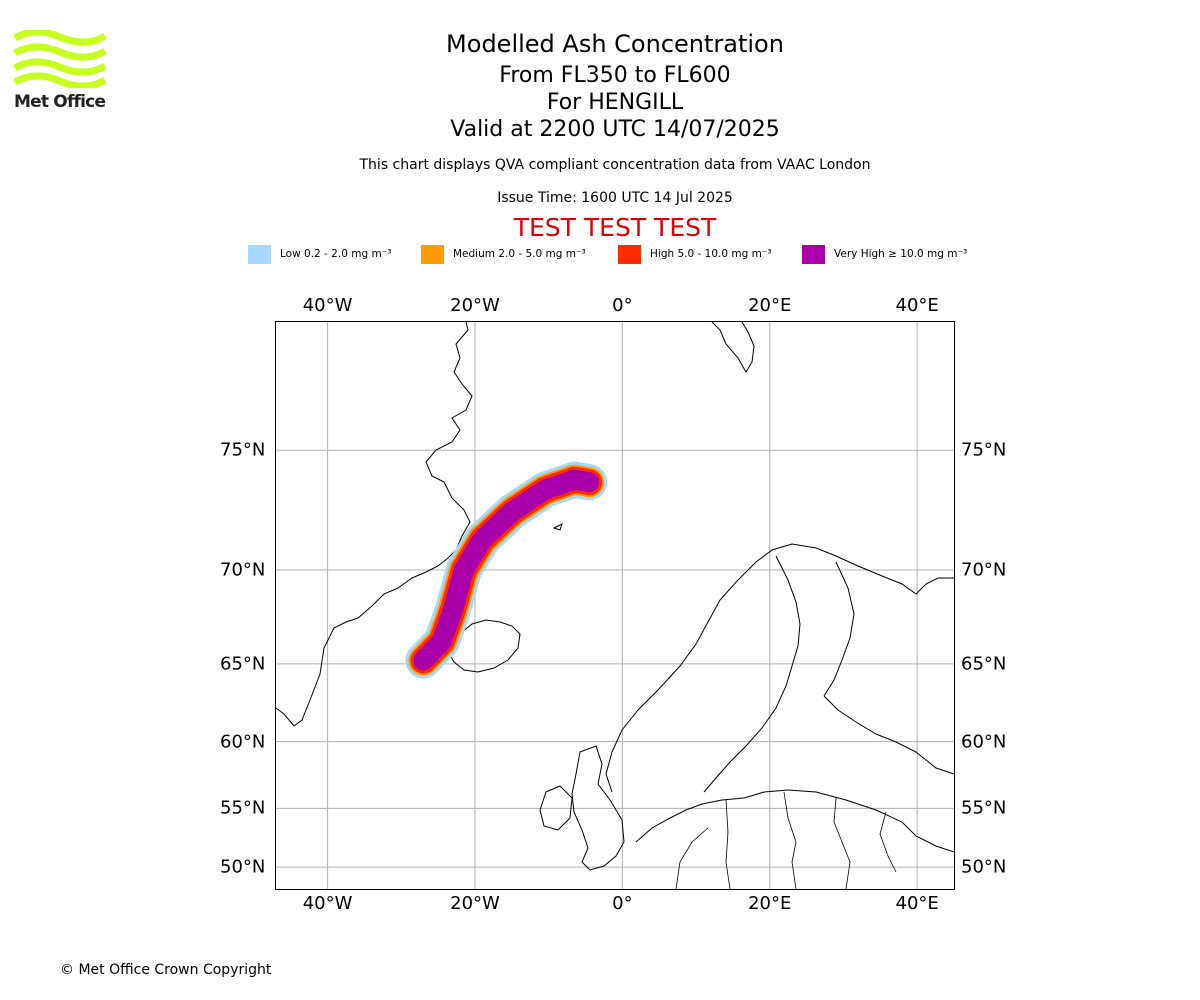  What do you see at coordinates (615, 198) in the screenshot?
I see `issue-time: Issue Time: 1600 UTC 14 Jul 2025` at bounding box center [615, 198].